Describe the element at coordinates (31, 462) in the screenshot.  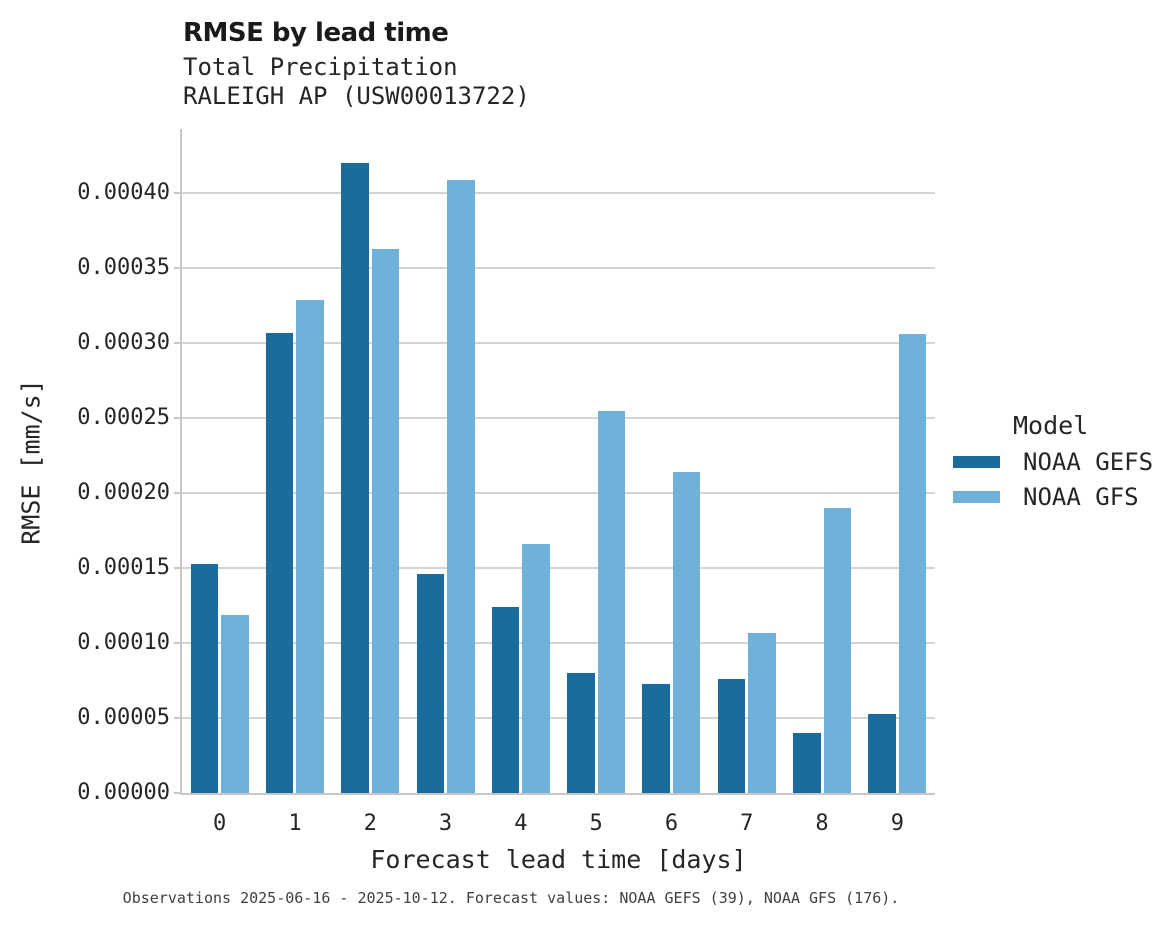
I see `y-axis-label: RMSE [mm/s]` at that location.